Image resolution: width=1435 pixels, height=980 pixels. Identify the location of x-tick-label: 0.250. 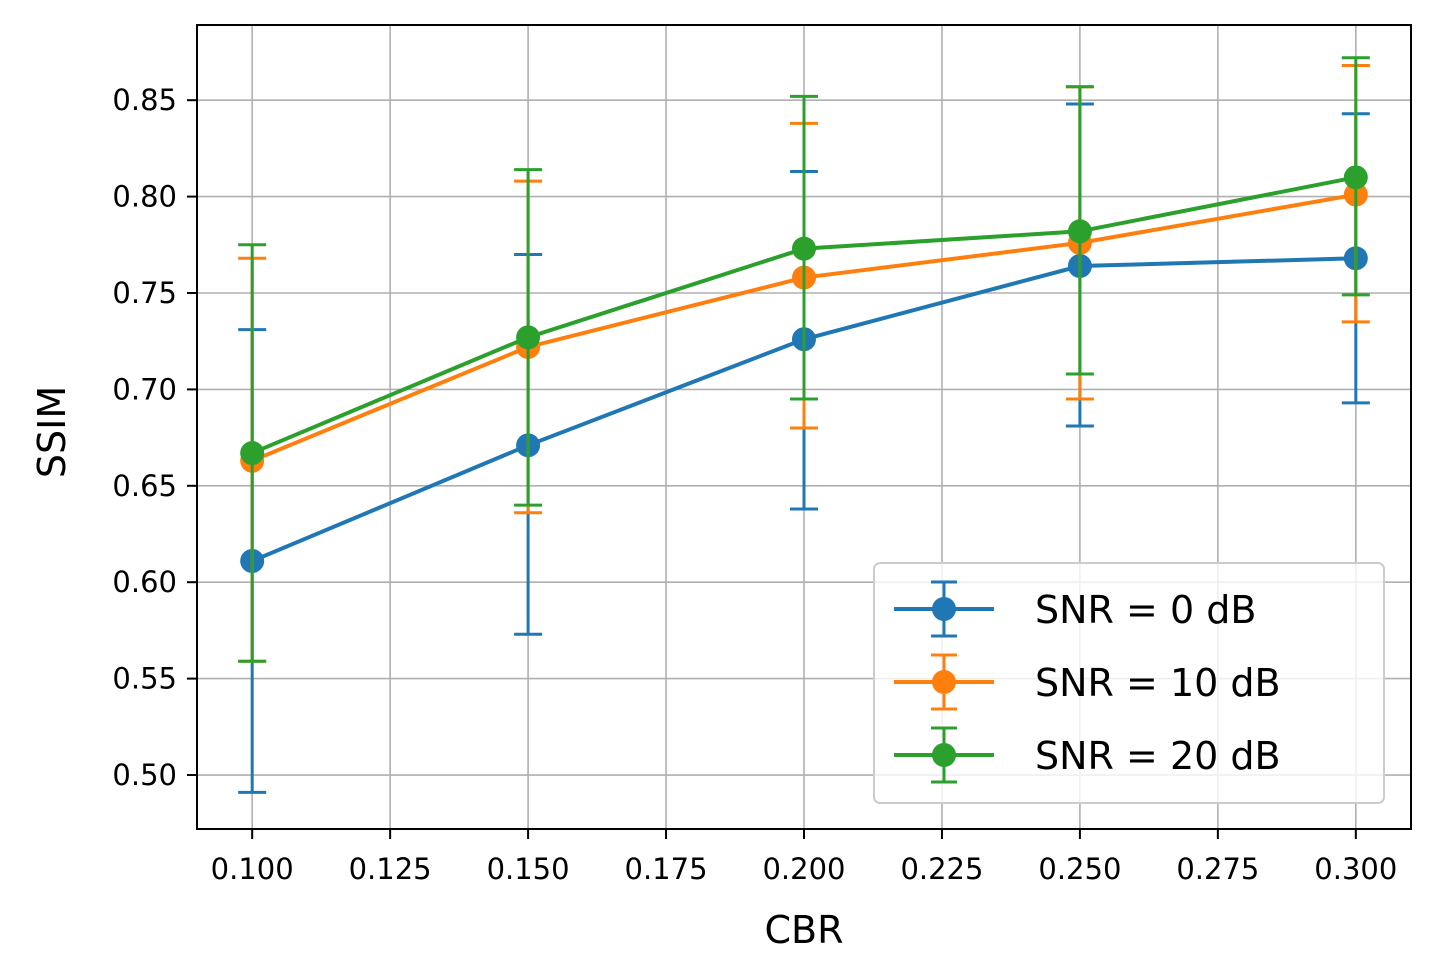
(1079, 869).